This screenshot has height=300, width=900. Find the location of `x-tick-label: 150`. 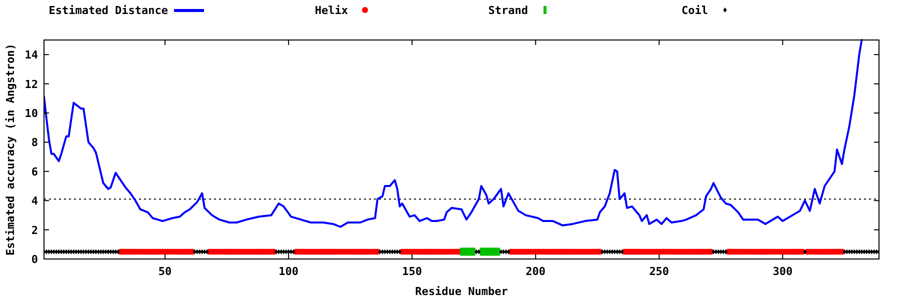

x-tick-label: 150 is located at coordinates (412, 271).